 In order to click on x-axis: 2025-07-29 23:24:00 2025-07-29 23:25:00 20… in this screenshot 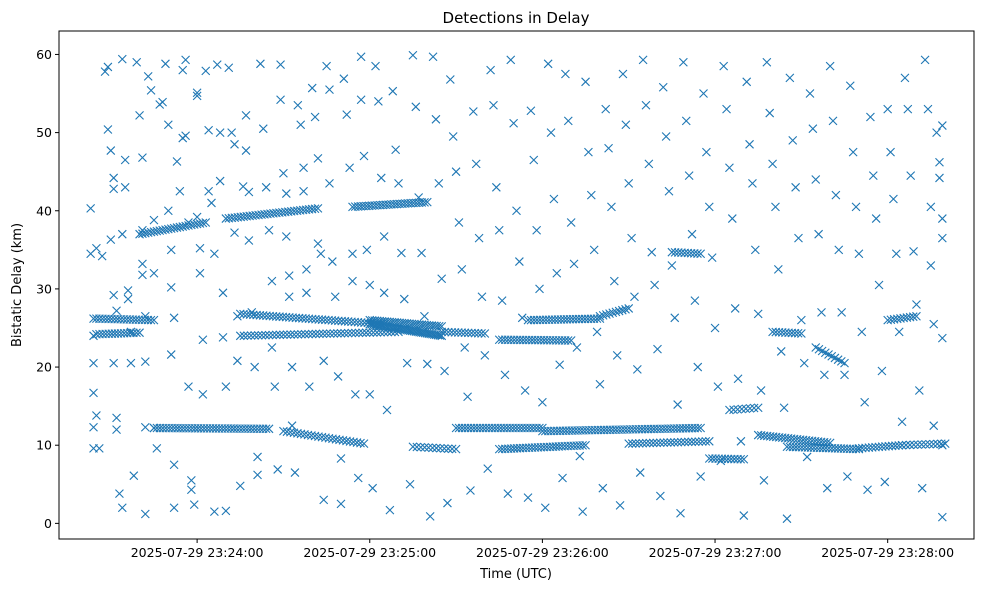, I will do `click(542, 549)`.